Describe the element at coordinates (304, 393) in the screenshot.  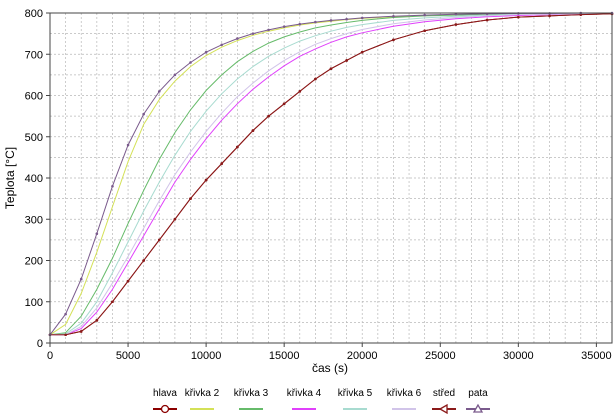
I see `legend-label: křivka 4` at that location.